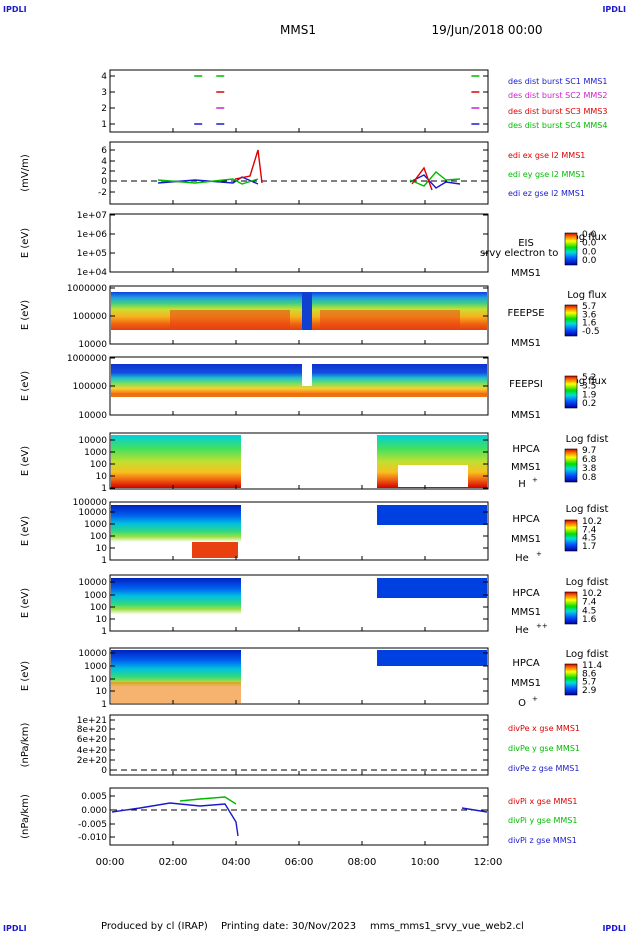 Image resolution: width=630 pixels, height=934 pixels. What do you see at coordinates (526, 593) in the screenshot?
I see `hpca-he2-instrument-label: HPCA` at bounding box center [526, 593].